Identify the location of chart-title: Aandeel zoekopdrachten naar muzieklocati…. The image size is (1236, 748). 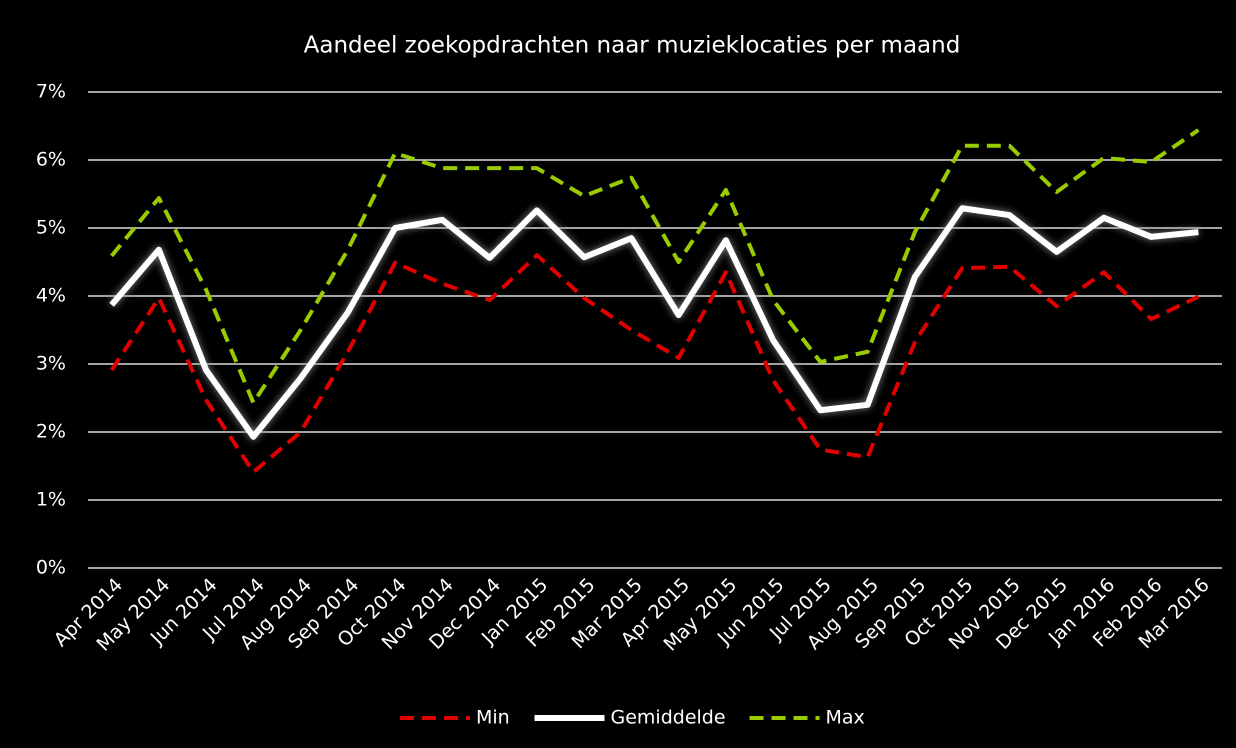
(632, 46).